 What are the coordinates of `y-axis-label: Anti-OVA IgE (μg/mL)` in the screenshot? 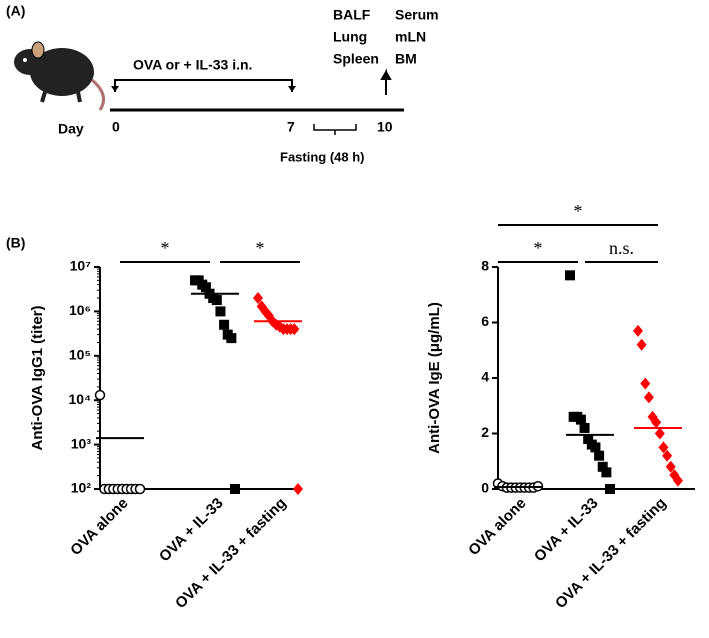 It's located at (434, 378).